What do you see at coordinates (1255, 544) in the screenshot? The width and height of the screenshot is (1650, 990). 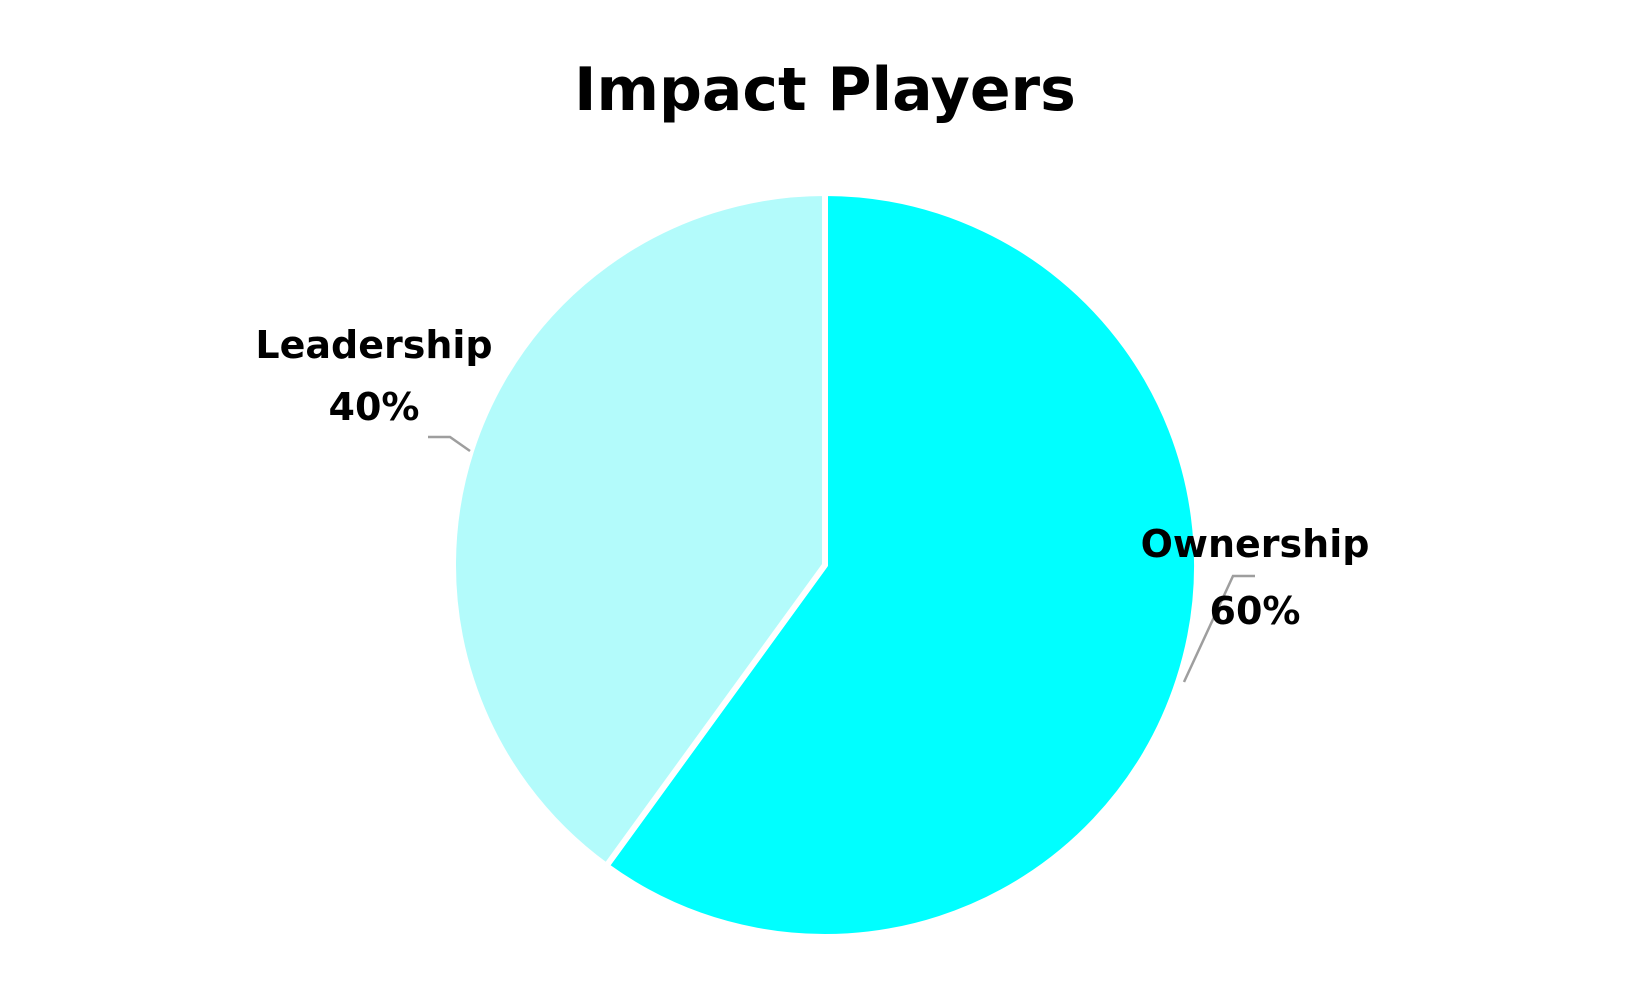 I see `slice-label-ownership: Ownership` at bounding box center [1255, 544].